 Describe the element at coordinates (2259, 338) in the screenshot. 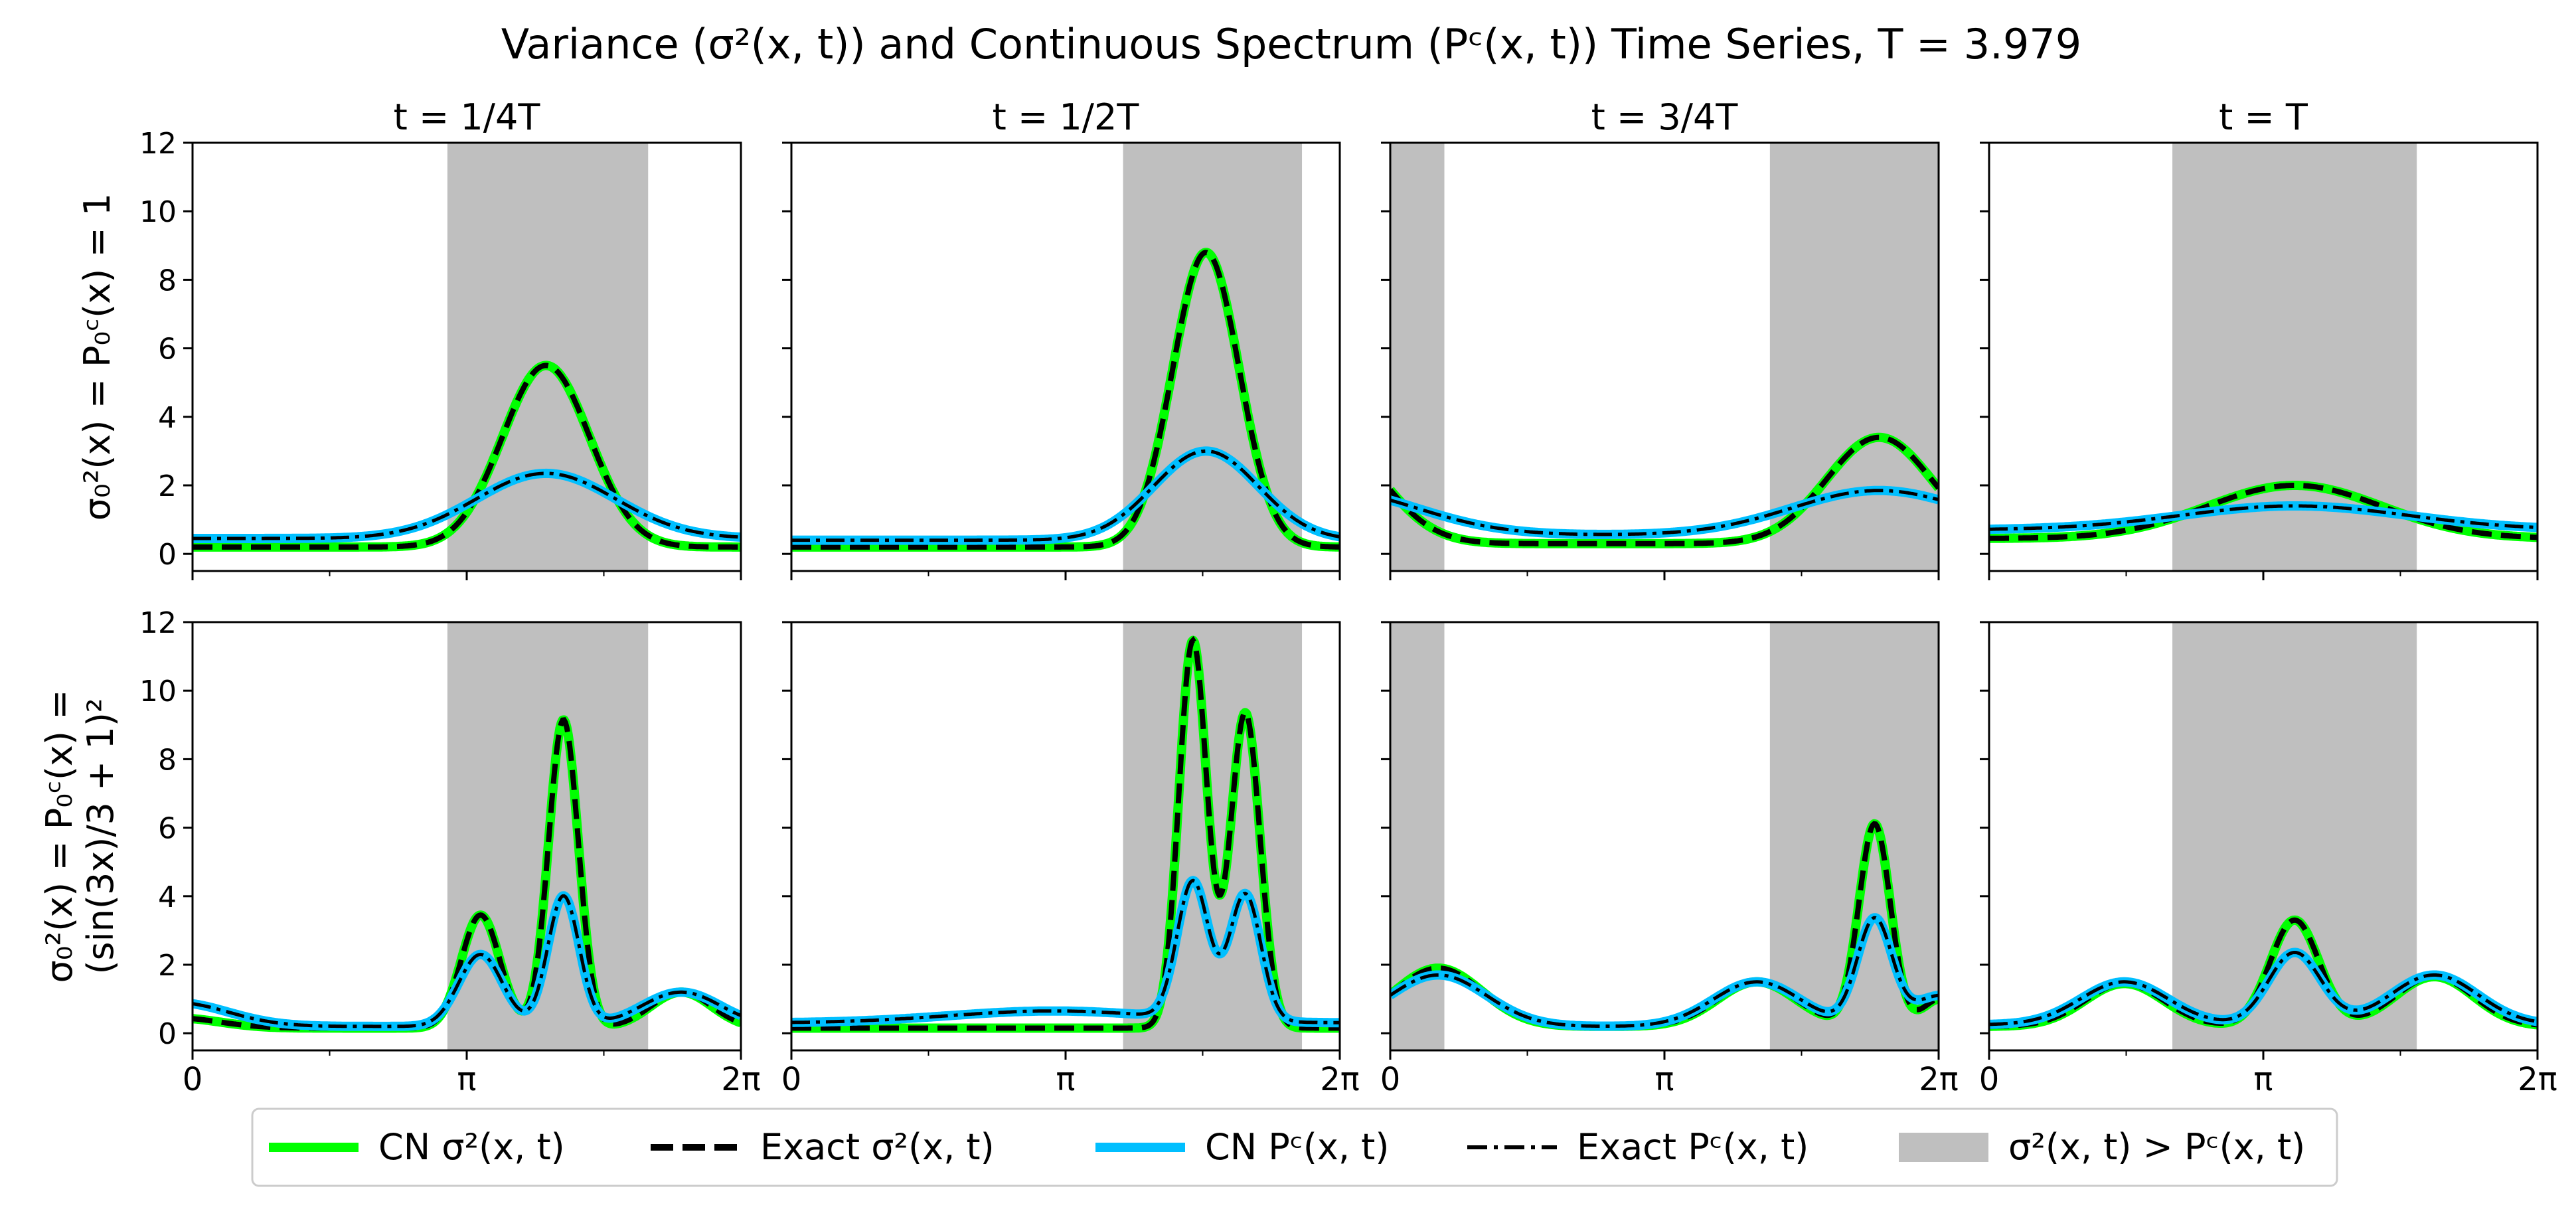

I see `panel-r0c3: t = T` at that location.